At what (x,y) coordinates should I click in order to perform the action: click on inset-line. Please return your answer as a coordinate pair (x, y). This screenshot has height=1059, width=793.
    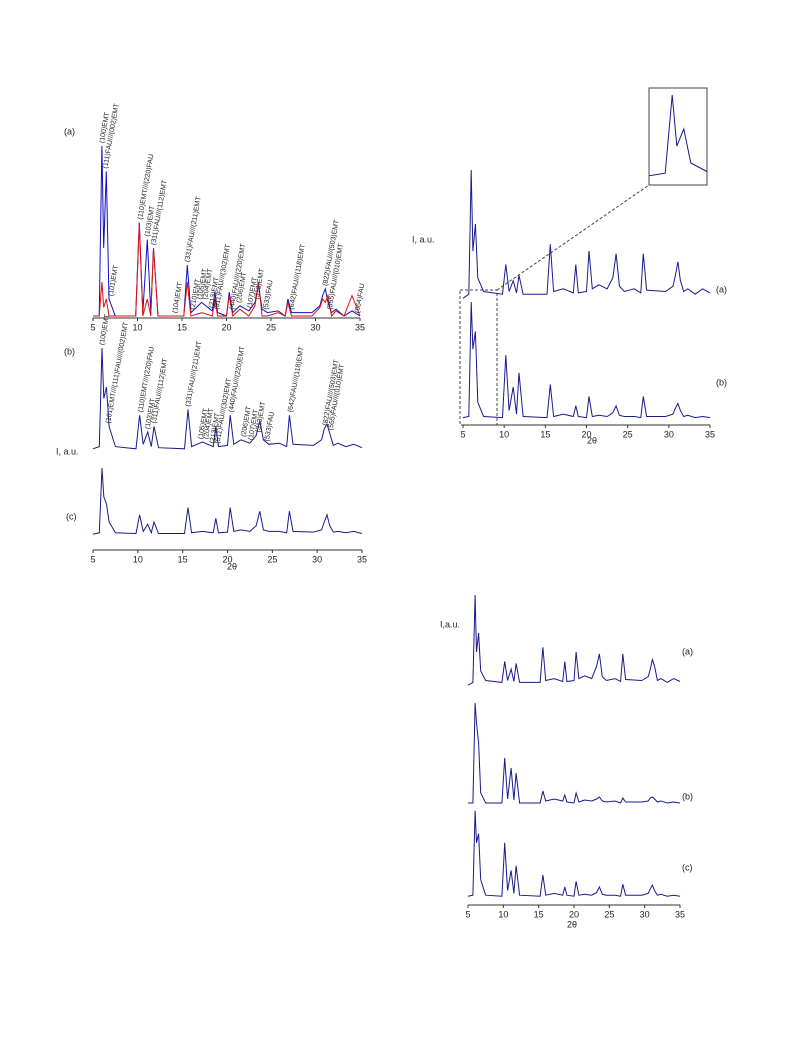
    Looking at the image, I should click on (678, 135).